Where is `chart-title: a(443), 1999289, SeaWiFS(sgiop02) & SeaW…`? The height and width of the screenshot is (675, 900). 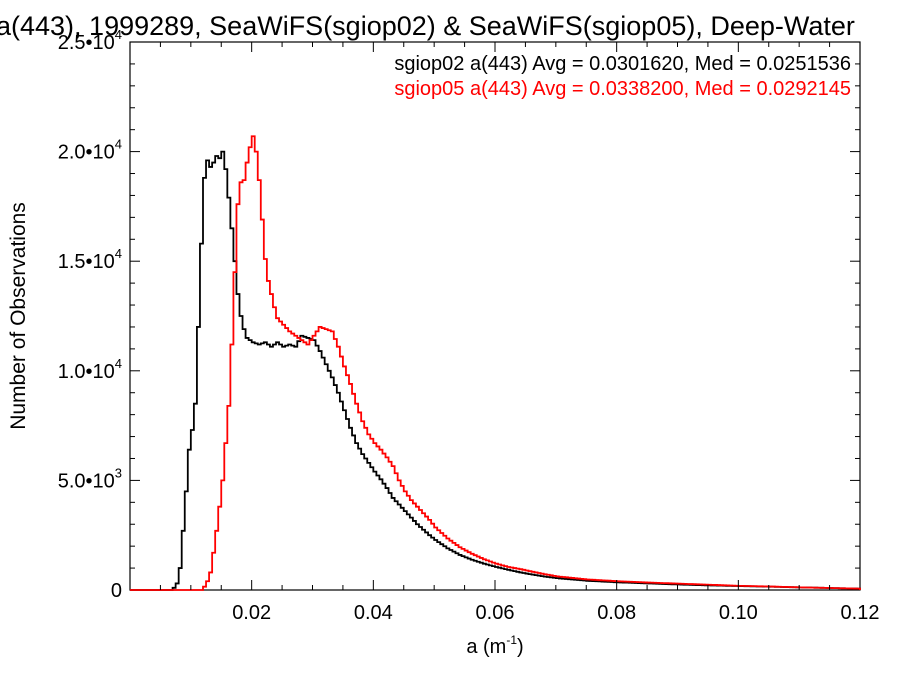 chart-title: a(443), 1999289, SeaWiFS(sgiop02) & SeaW… is located at coordinates (427, 26).